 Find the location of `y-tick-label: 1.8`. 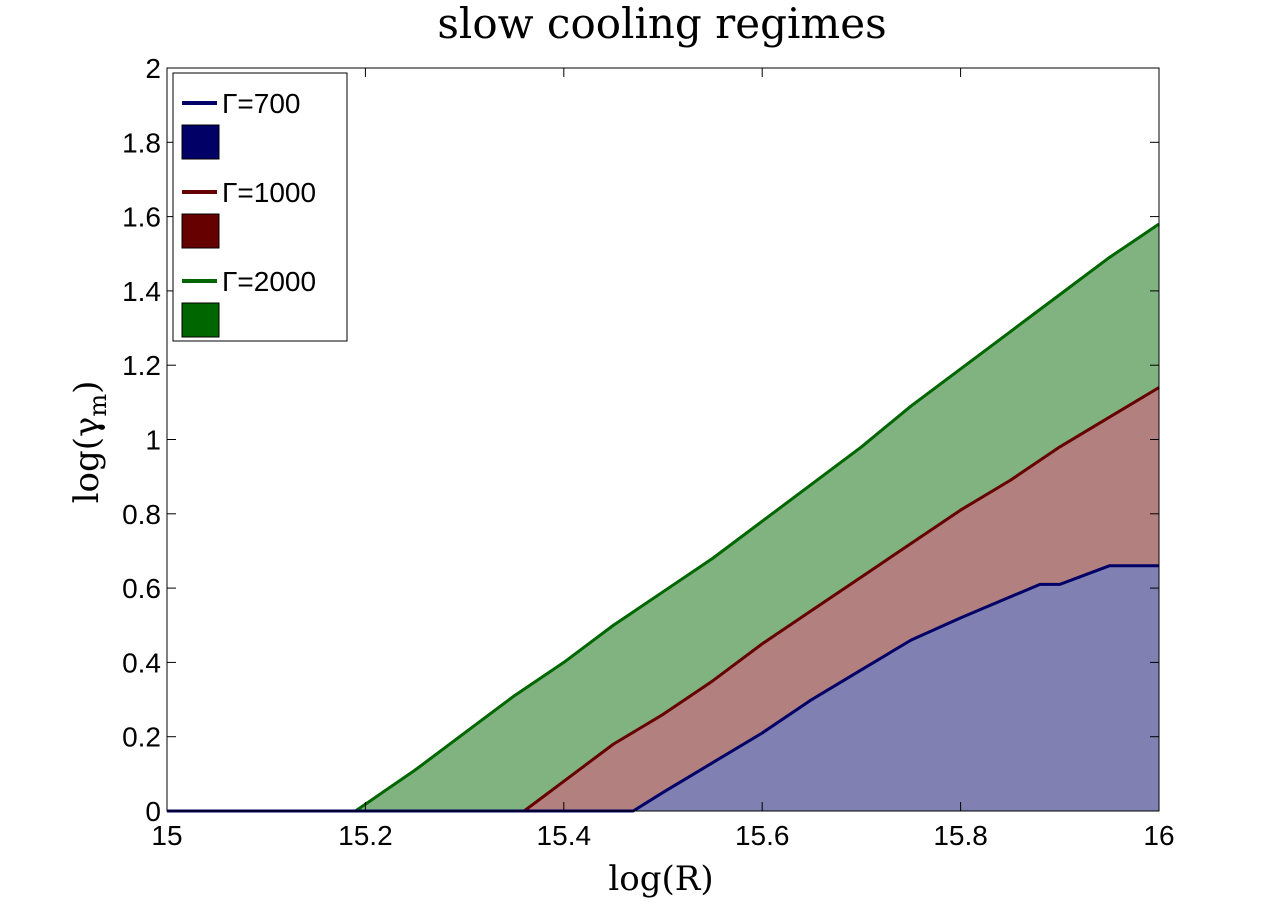

y-tick-label: 1.8 is located at coordinates (141, 142).